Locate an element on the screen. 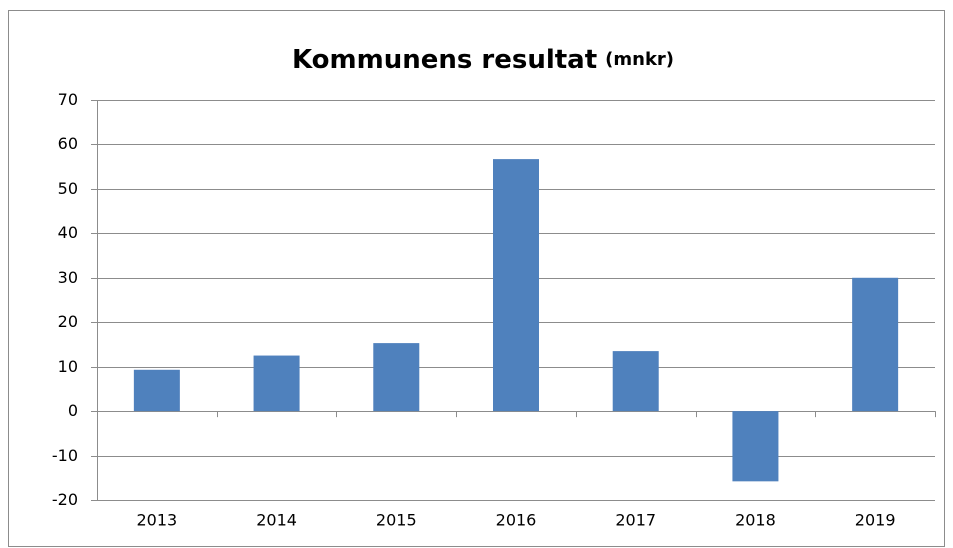 The width and height of the screenshot is (953, 548). y-tick-label: -10 is located at coordinates (65, 455).